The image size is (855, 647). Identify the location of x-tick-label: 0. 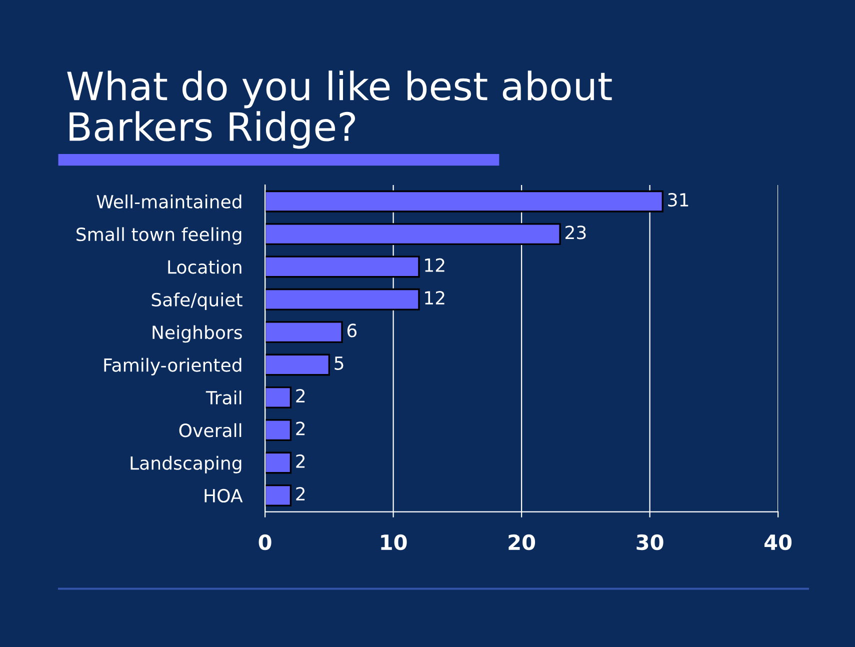
(265, 542).